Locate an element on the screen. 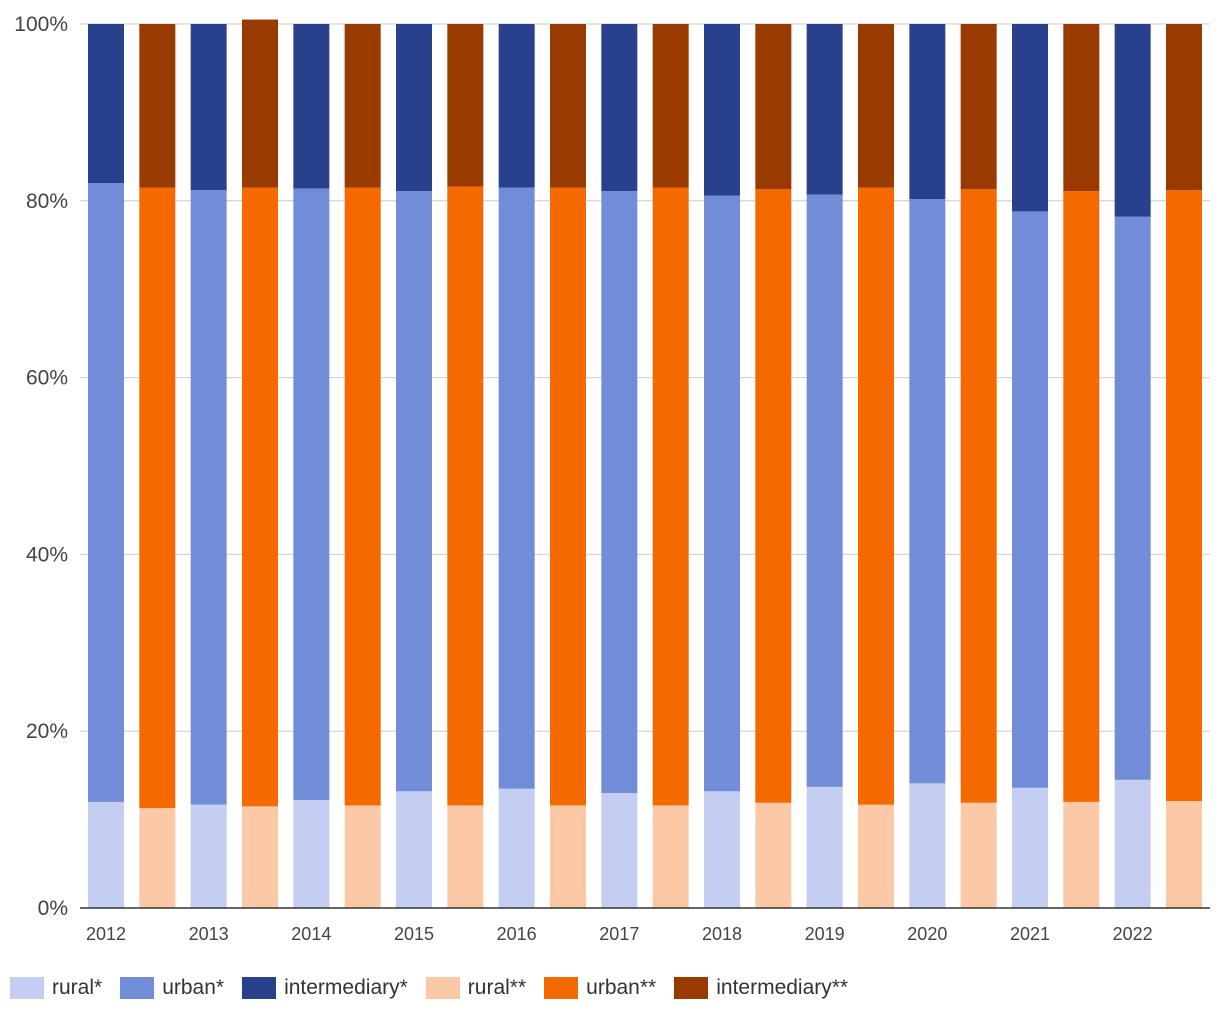 The width and height of the screenshot is (1220, 1020). bar-2020-a is located at coordinates (927, 466).